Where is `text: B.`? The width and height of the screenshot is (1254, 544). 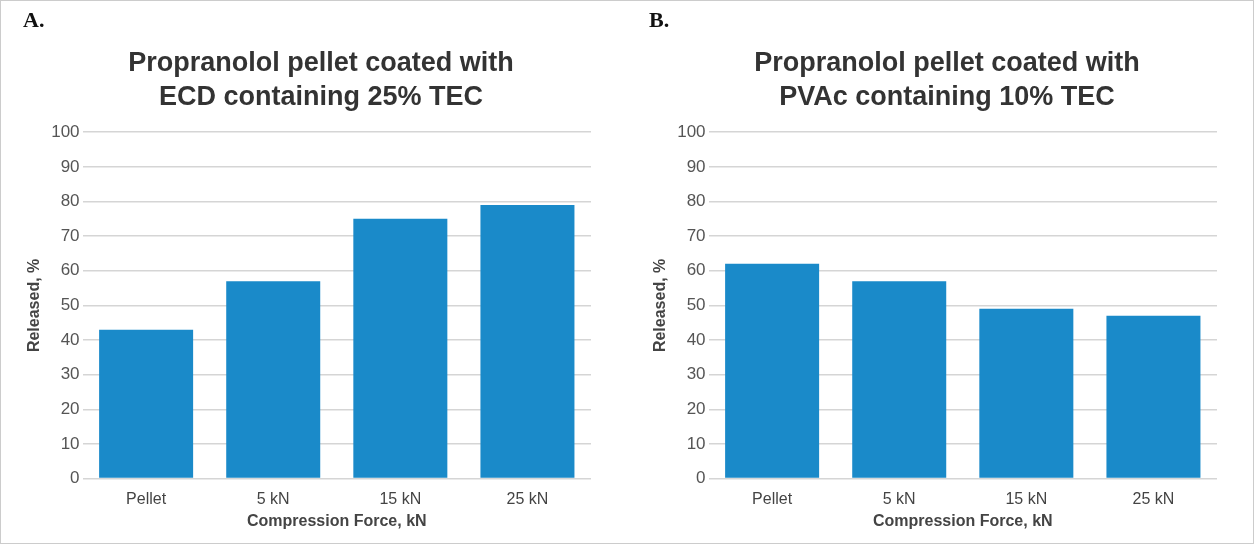
text: B. is located at coordinates (659, 20).